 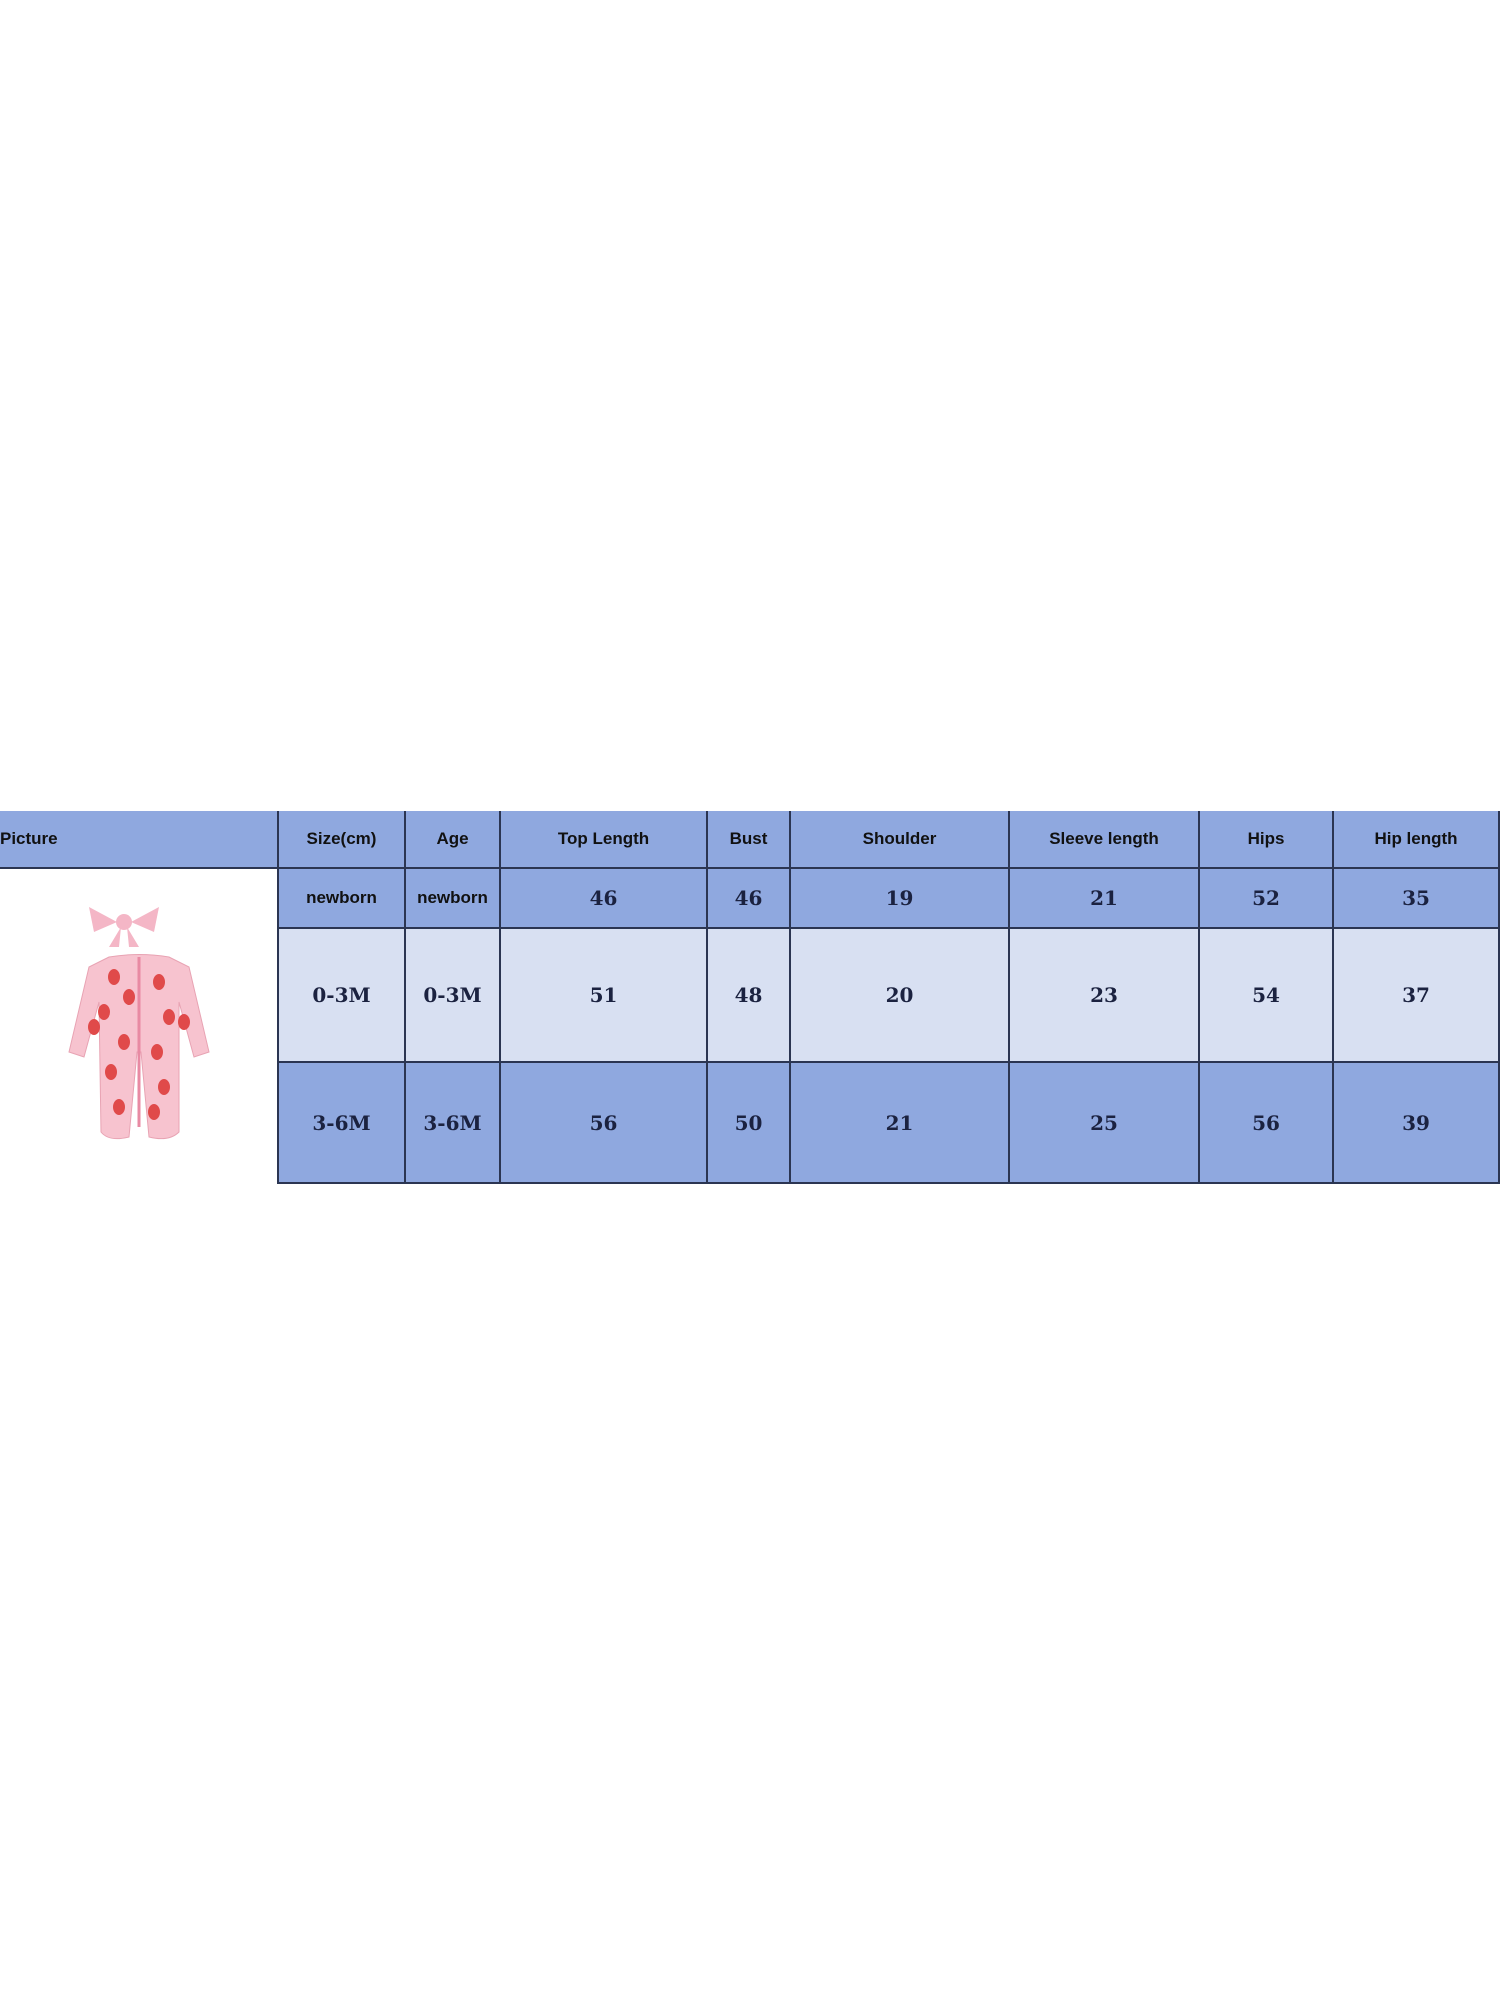 I want to click on table-cell-text: 48, so click(x=748, y=995).